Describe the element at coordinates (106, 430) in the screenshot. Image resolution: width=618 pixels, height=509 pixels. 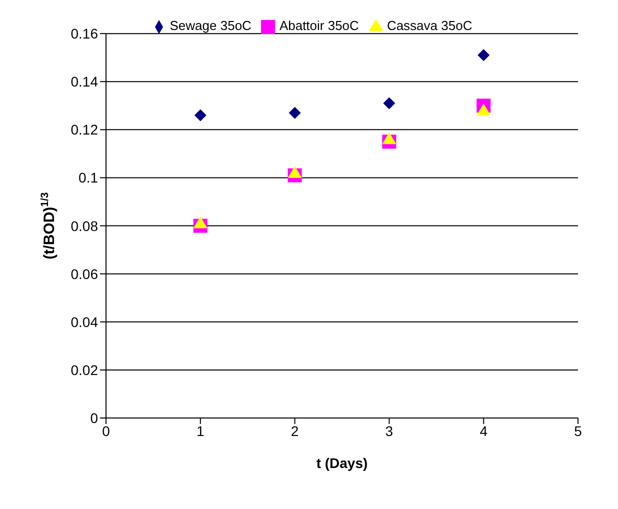
I see `x-tick-label: 0` at that location.